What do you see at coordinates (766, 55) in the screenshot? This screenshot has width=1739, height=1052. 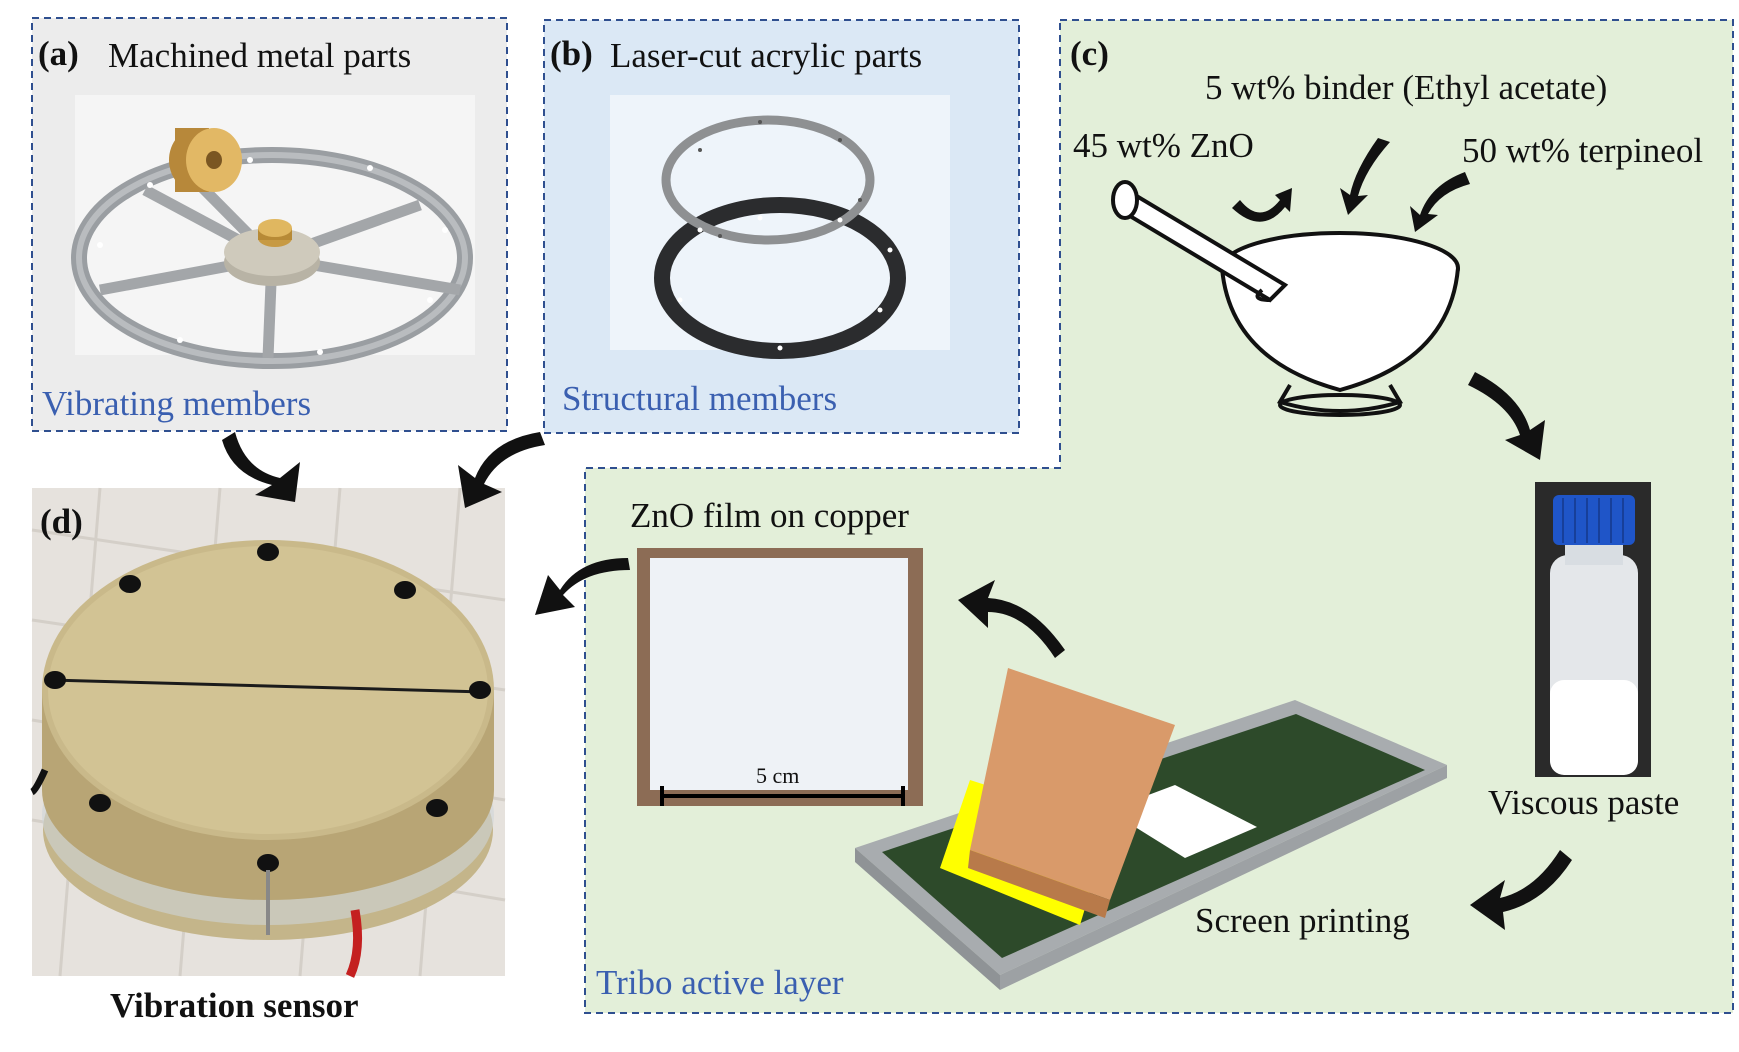 I see `panel-b-title: Laser-cut acrylic parts` at bounding box center [766, 55].